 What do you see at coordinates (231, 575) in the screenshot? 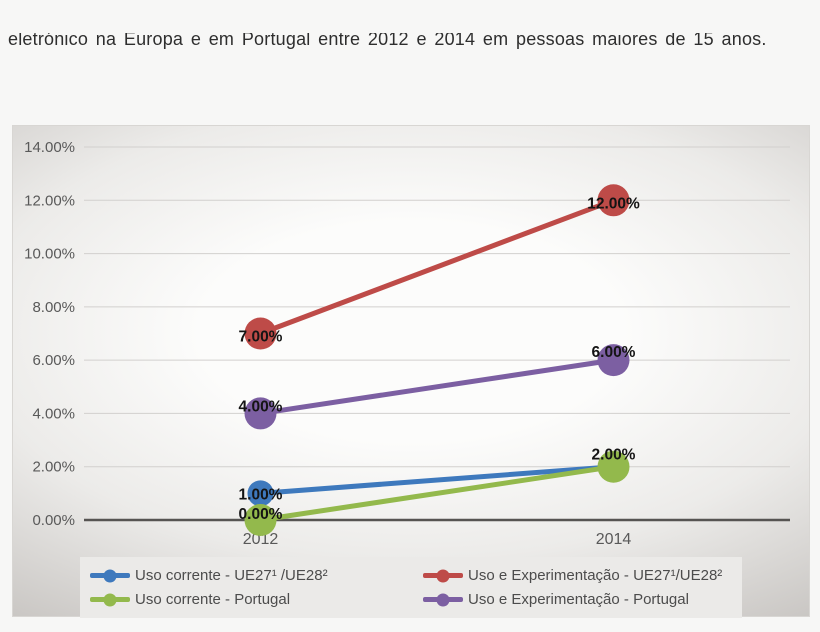
I see `legend-label: Uso corrente - UE27¹ /UE28²` at bounding box center [231, 575].